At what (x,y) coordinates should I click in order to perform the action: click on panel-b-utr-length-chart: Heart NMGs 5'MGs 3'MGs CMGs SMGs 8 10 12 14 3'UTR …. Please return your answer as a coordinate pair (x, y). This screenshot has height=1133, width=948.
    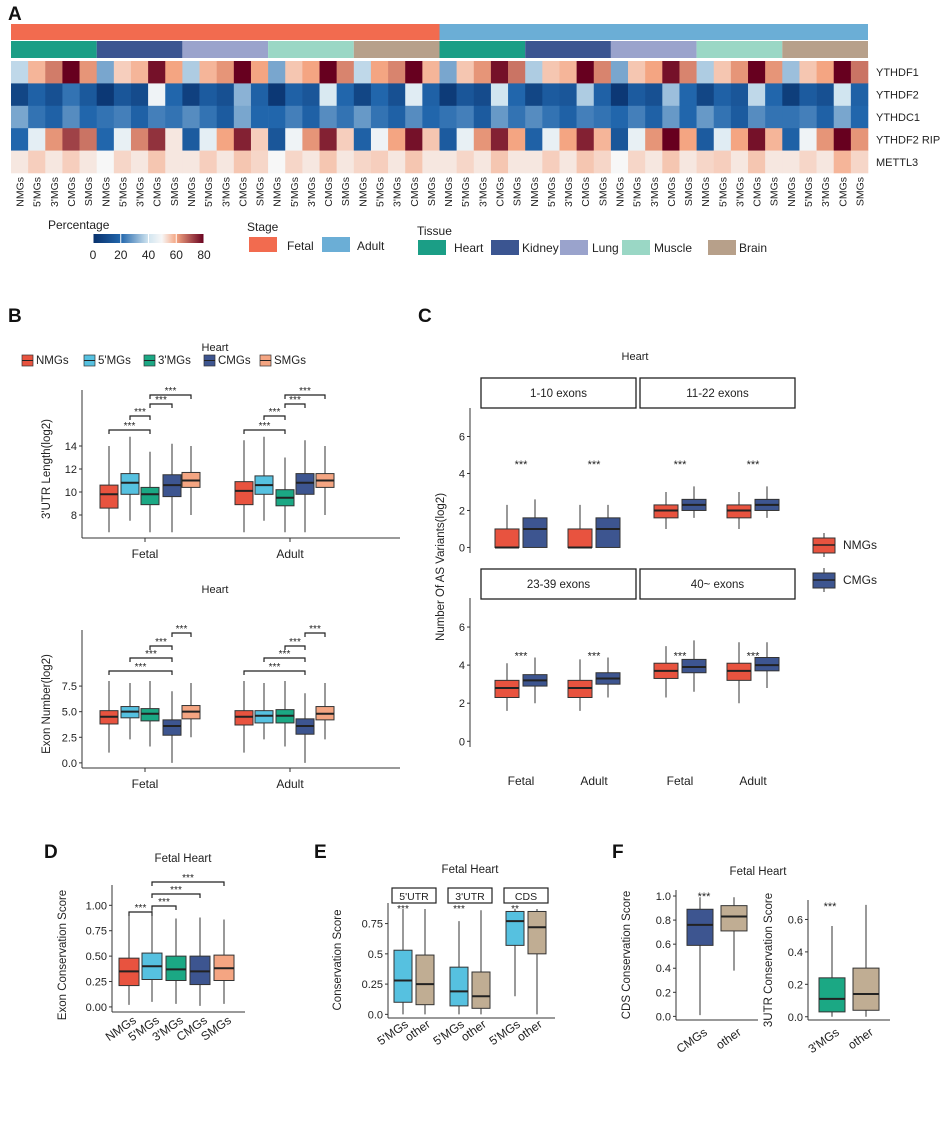
    Looking at the image, I should click on (210, 451).